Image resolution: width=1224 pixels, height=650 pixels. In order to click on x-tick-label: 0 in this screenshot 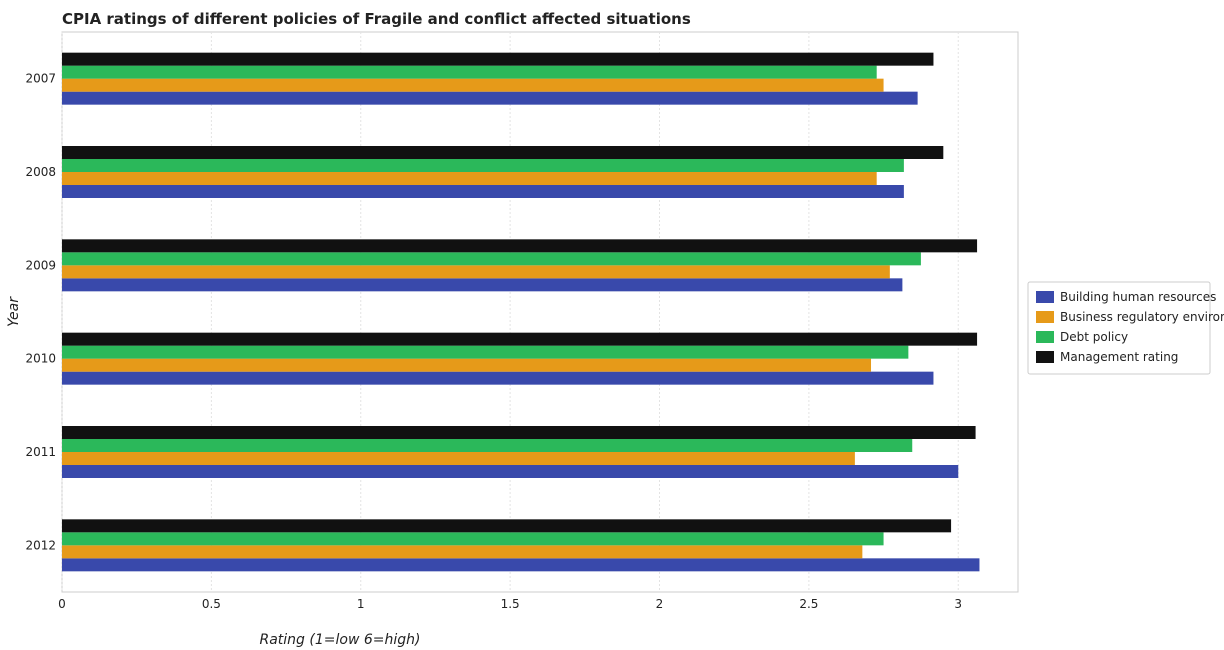, I will do `click(62, 604)`.